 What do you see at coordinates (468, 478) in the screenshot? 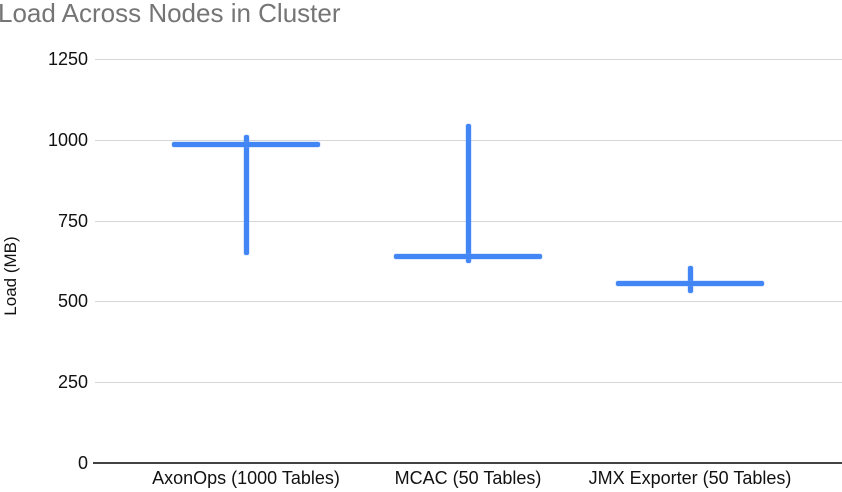
I see `x-tick-label: MCAC (50 Tables)` at bounding box center [468, 478].